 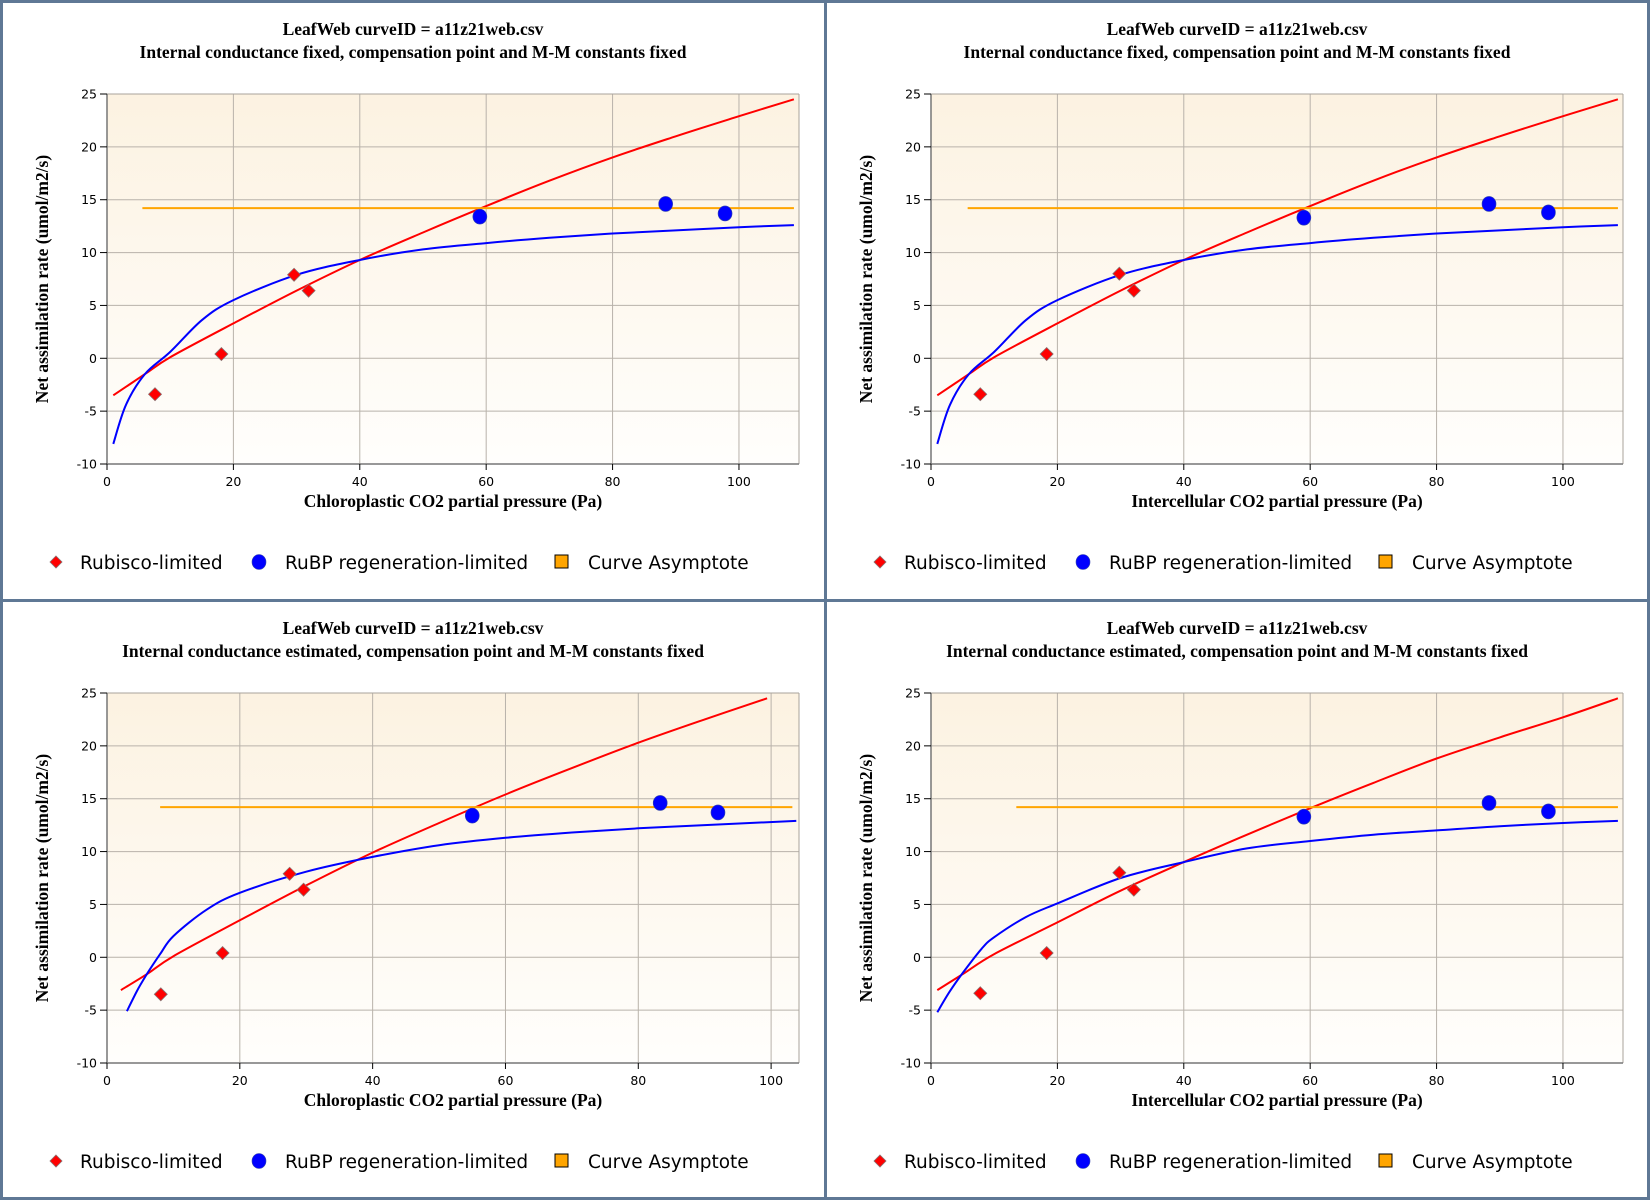 I want to click on x-axis-label: Chloroplastic CO2 partial pressure (Pa), so click(x=453, y=1100).